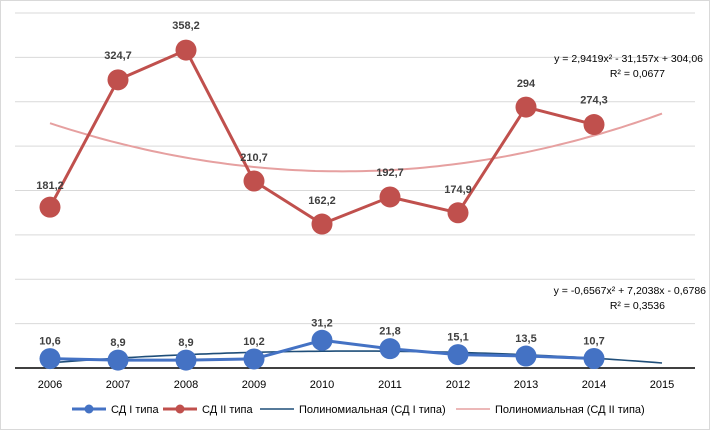 This screenshot has width=710, height=430. What do you see at coordinates (135, 410) in the screenshot?
I see `legend-label-sd1: СД I типа` at bounding box center [135, 410].